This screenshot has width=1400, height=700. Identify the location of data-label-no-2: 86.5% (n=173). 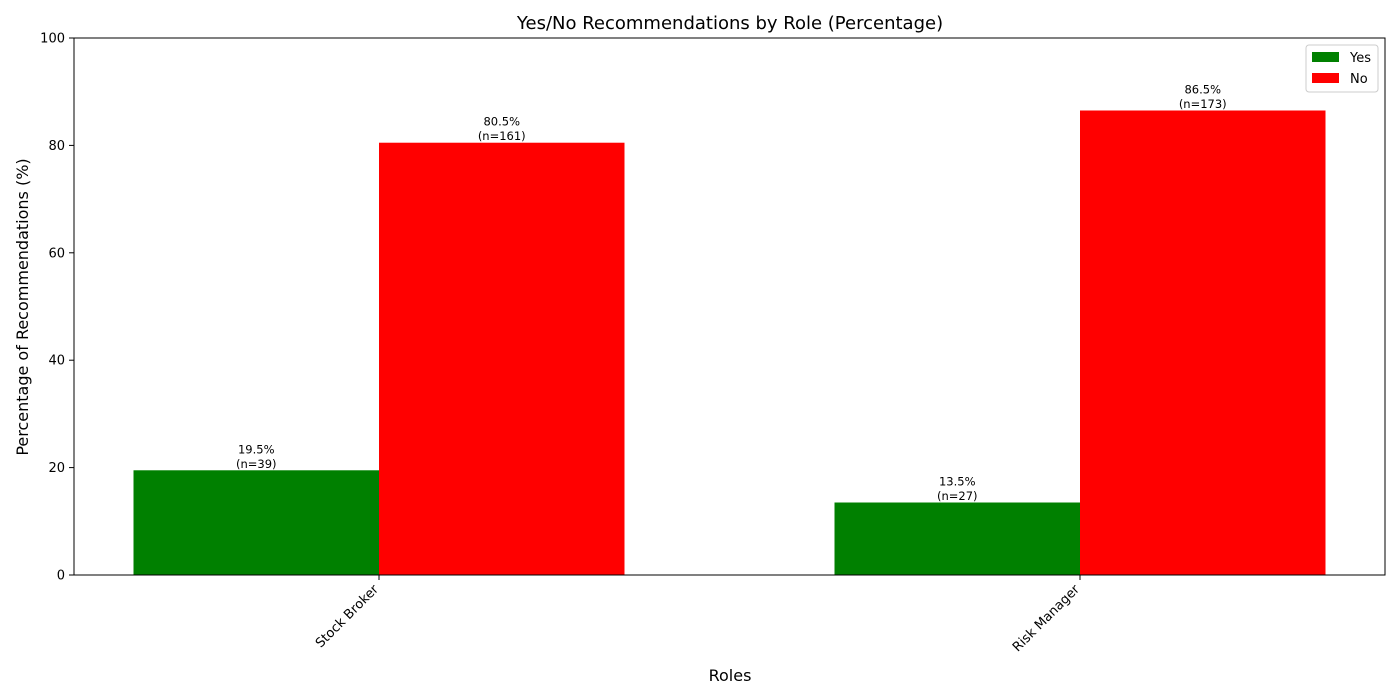
(1203, 96).